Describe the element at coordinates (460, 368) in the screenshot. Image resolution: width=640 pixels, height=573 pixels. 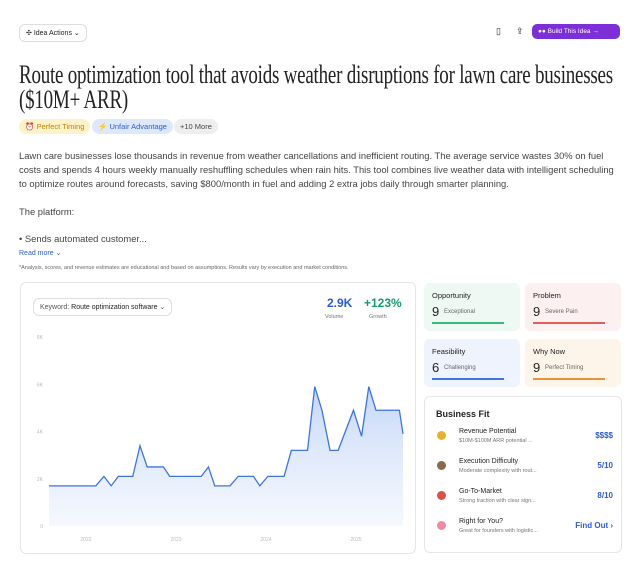
I see `score-note: Challenging` at that location.